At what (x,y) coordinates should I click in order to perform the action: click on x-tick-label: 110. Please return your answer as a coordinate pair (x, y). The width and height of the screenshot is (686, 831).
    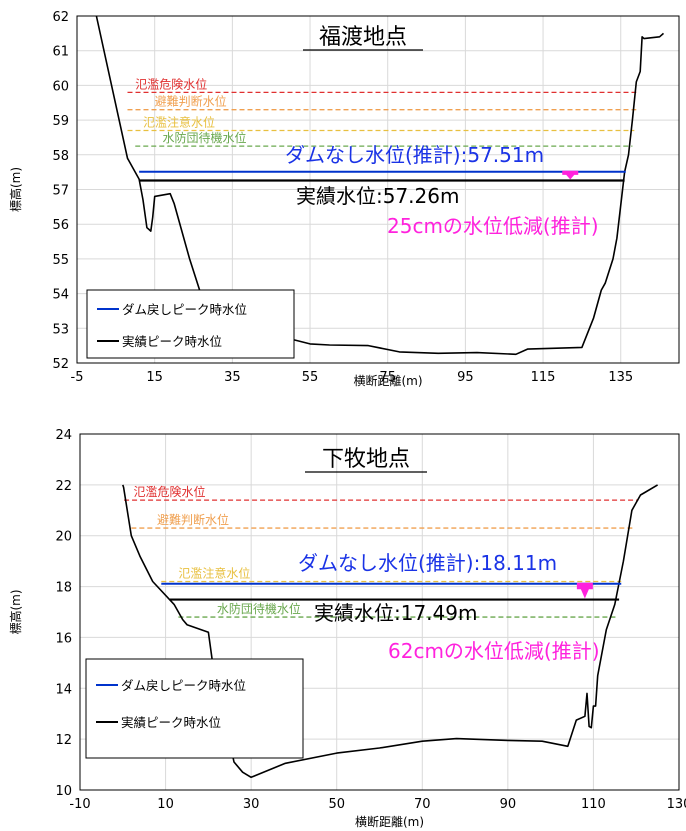
    Looking at the image, I should click on (593, 804).